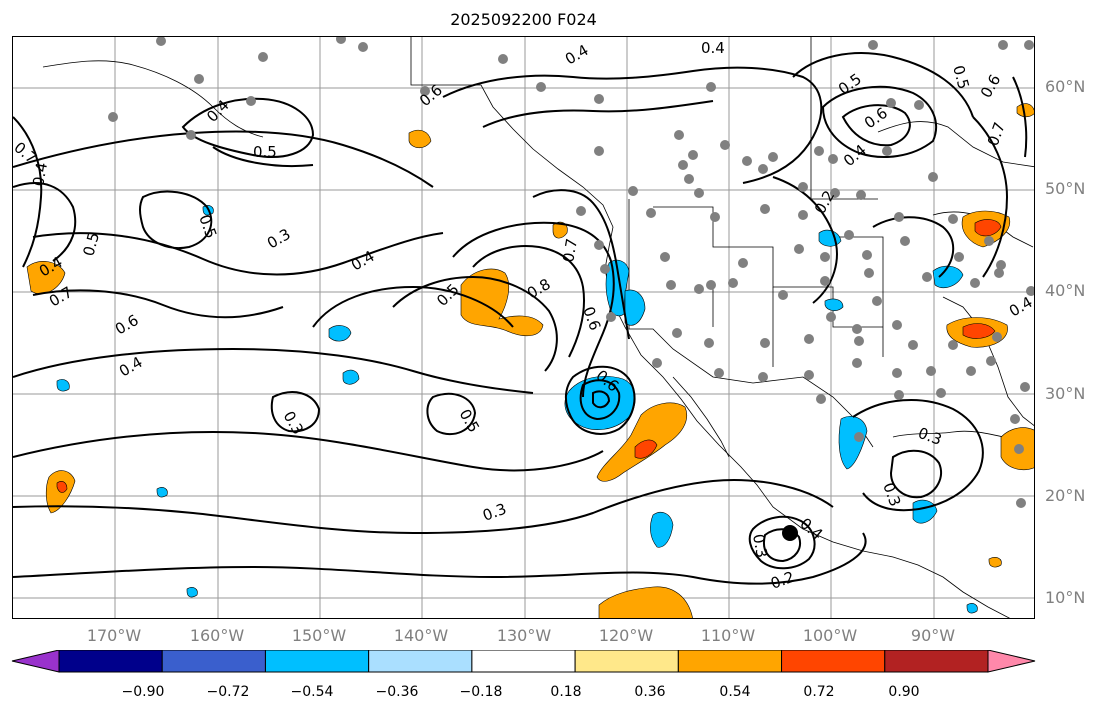  Describe the element at coordinates (819, 692) in the screenshot. I see `colorbar-tick-label: 0.72` at that location.